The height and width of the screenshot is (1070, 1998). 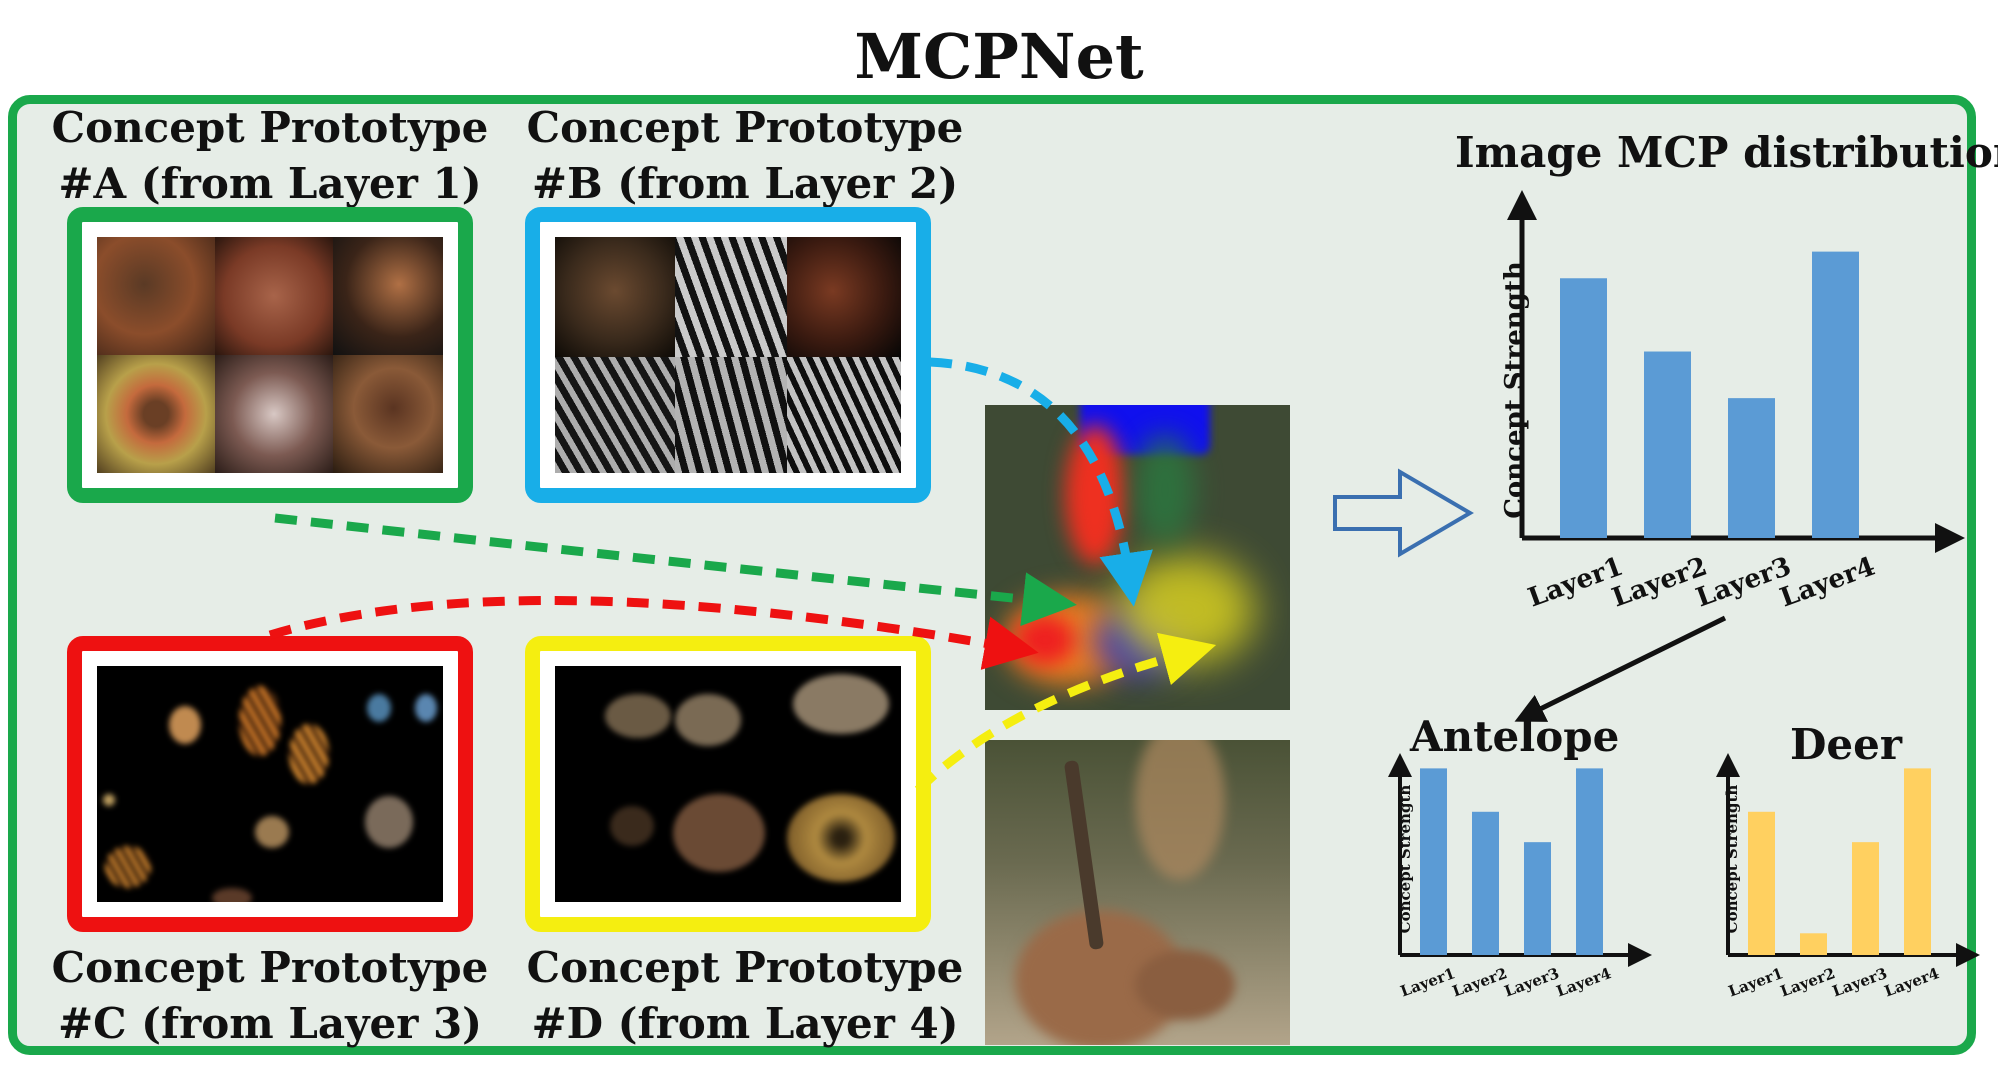 What do you see at coordinates (1751, 468) in the screenshot?
I see `chart-main-bar-layer3` at bounding box center [1751, 468].